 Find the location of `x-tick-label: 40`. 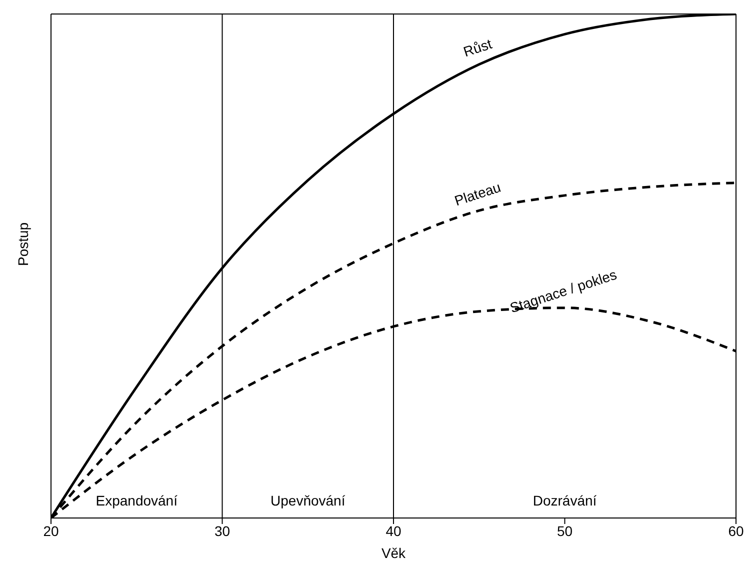

x-tick-label: 40 is located at coordinates (394, 530).